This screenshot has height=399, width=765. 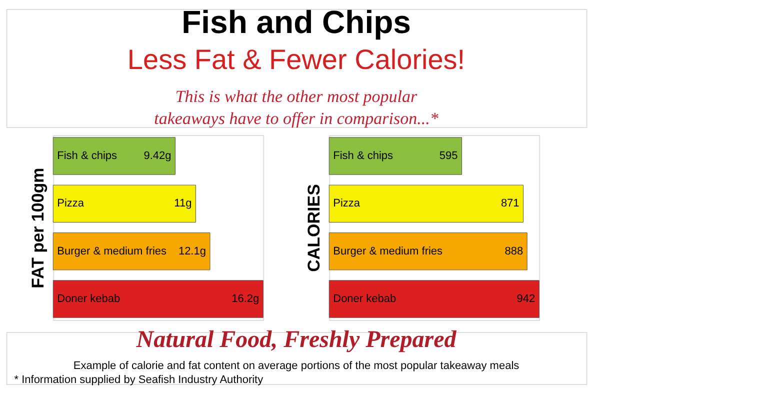 I want to click on text: Natural Food, Freshly Prepared, so click(x=296, y=340).